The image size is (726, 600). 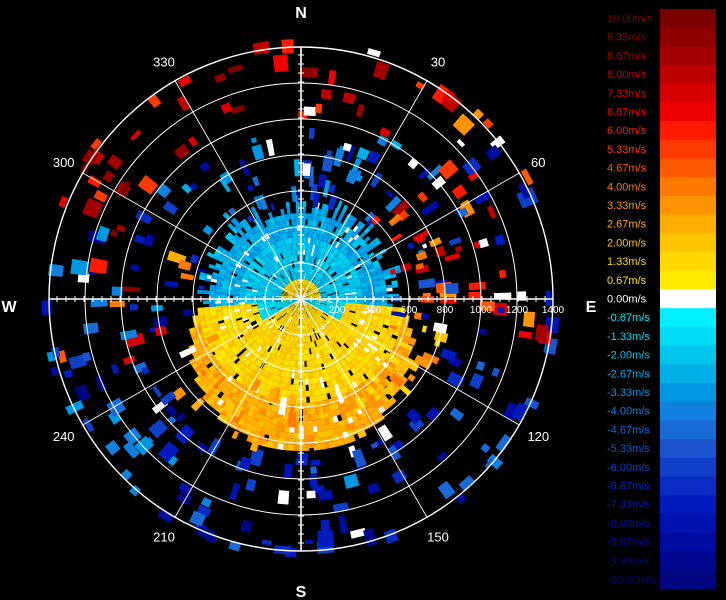 I want to click on legend-label: 6.67m/s, so click(x=627, y=113).